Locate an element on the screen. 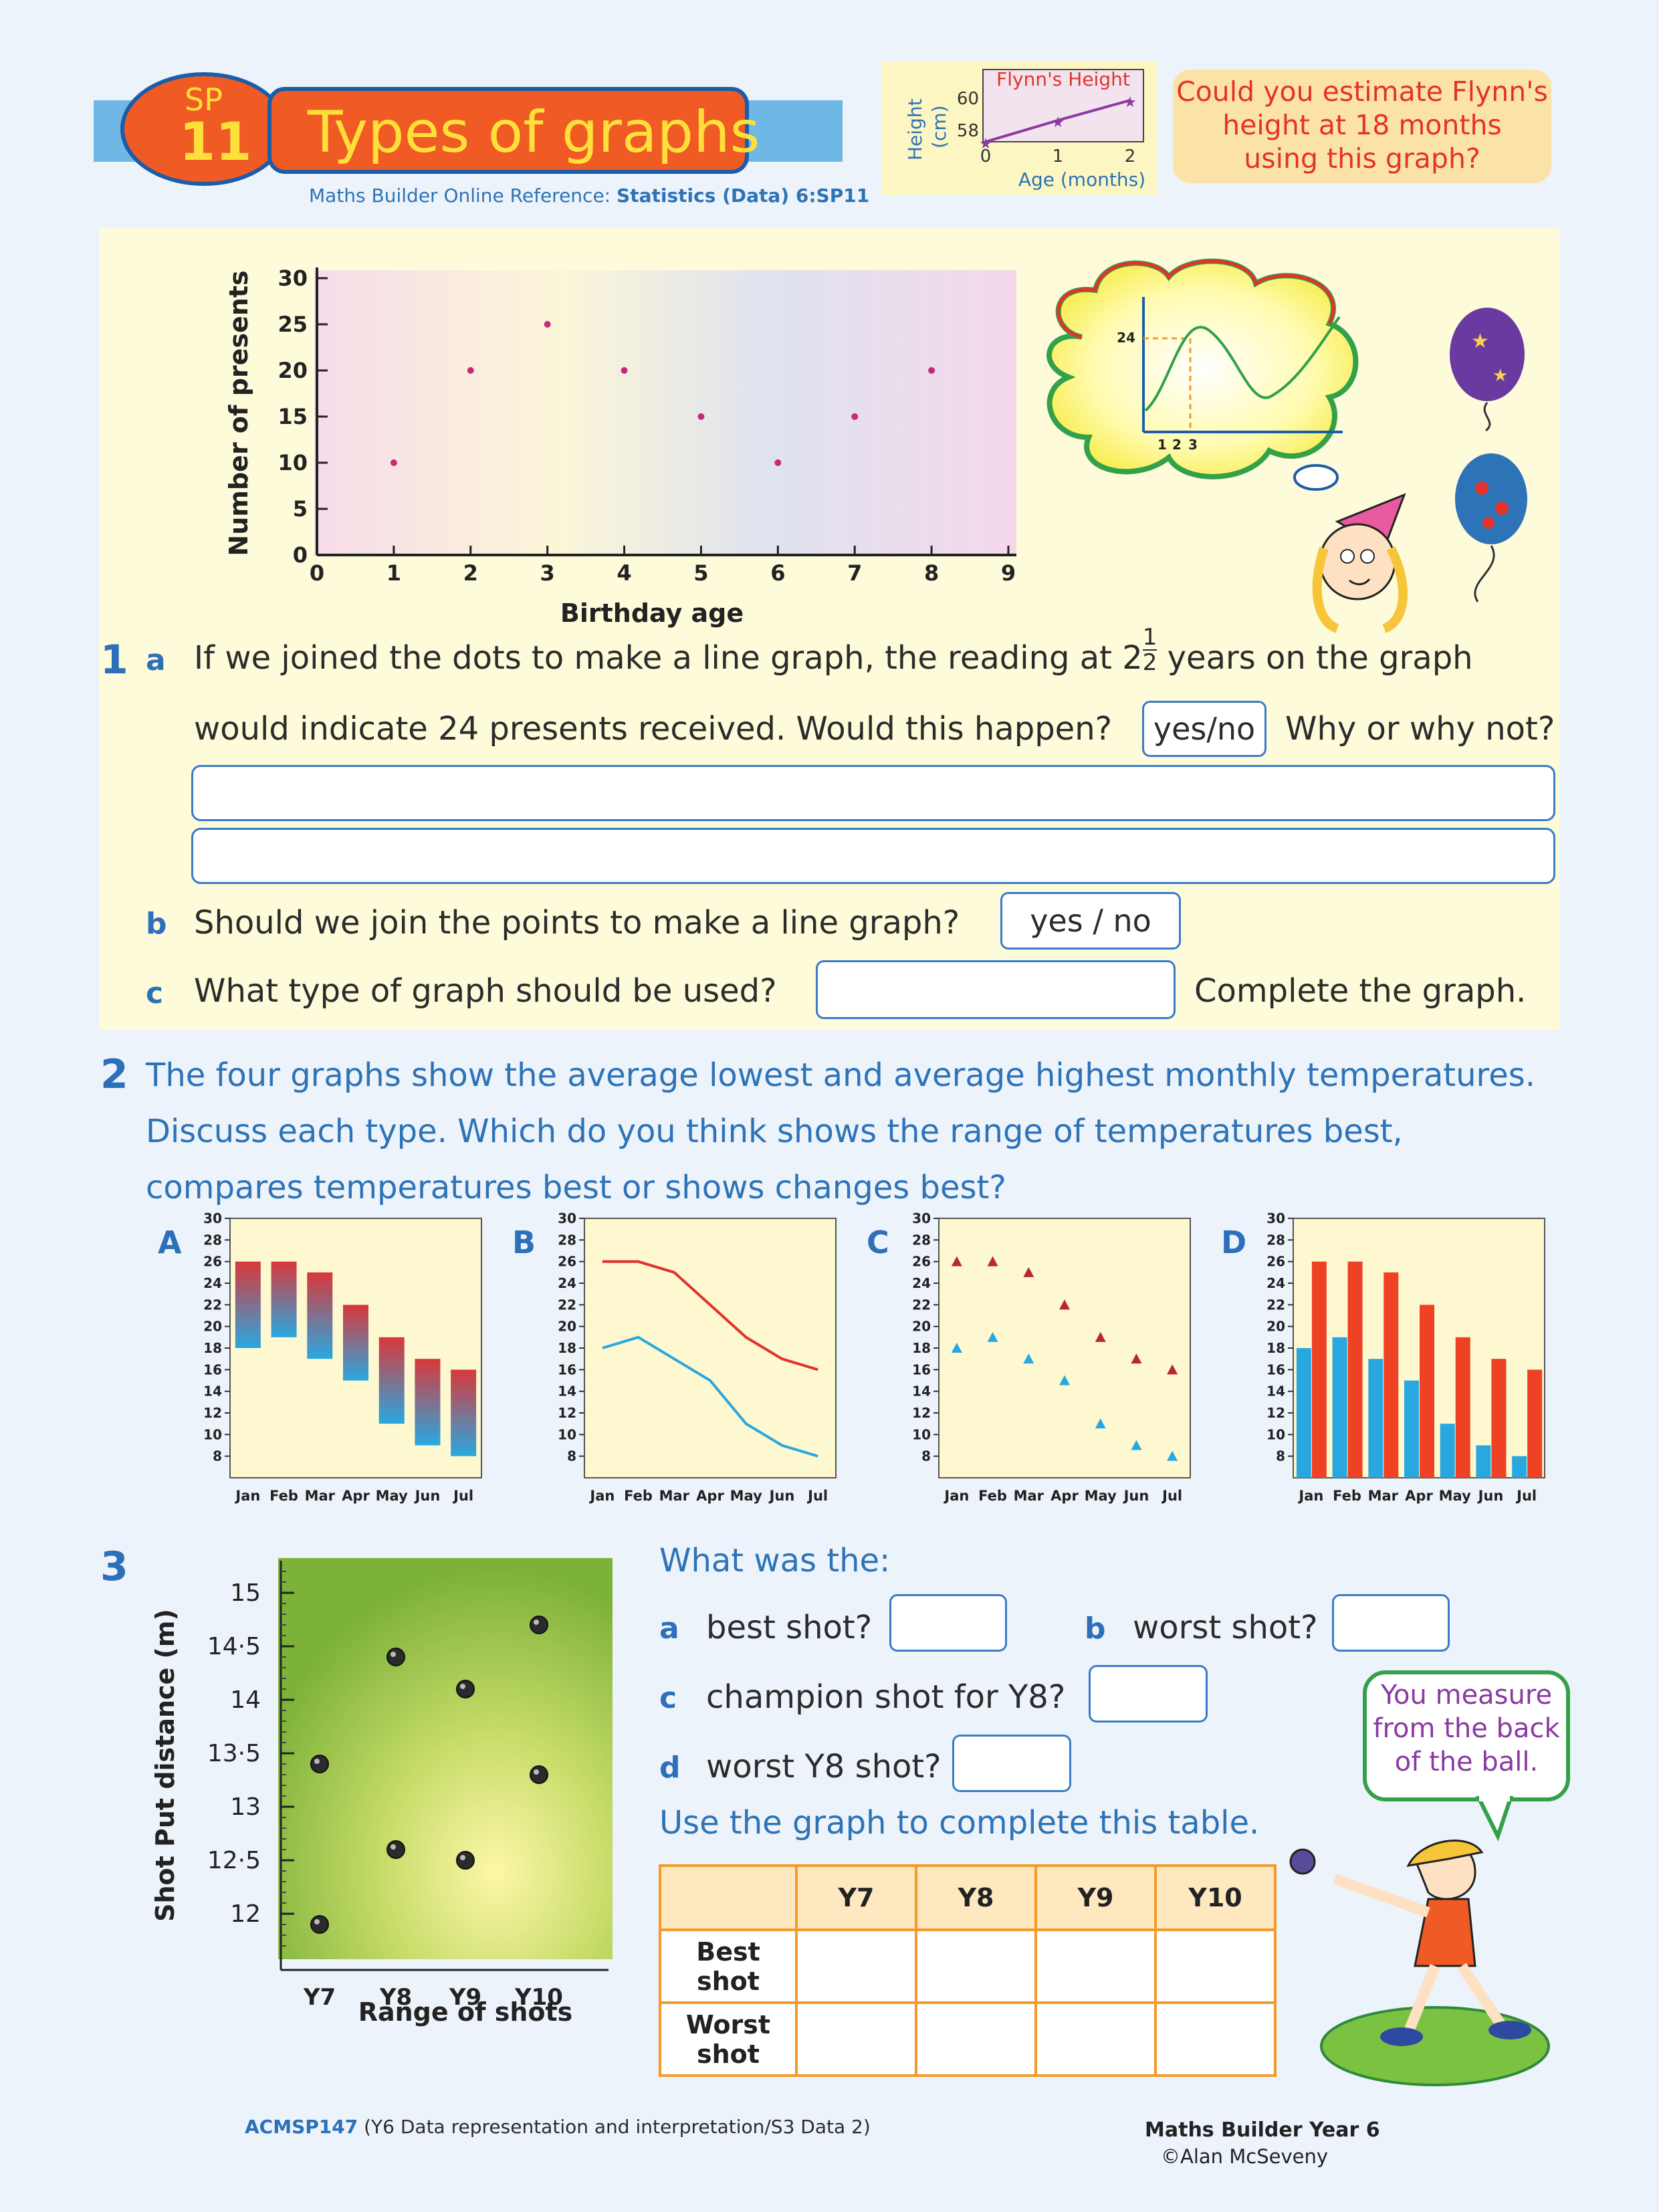  sp-badge is located at coordinates (204, 129).